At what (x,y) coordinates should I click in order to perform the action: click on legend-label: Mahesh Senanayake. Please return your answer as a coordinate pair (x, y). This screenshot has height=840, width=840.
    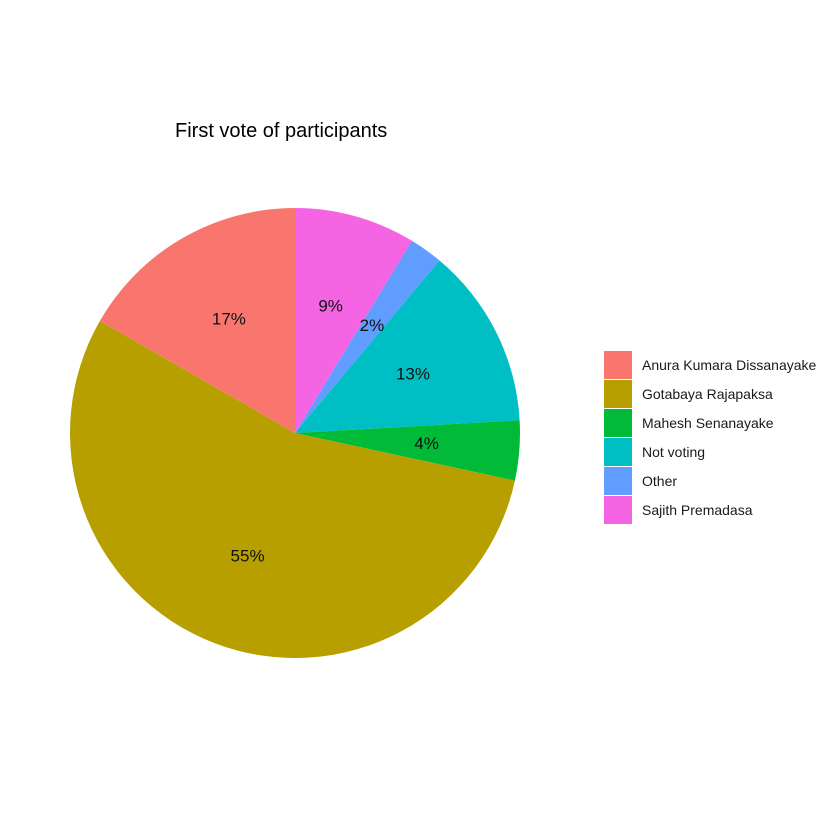
    Looking at the image, I should click on (708, 423).